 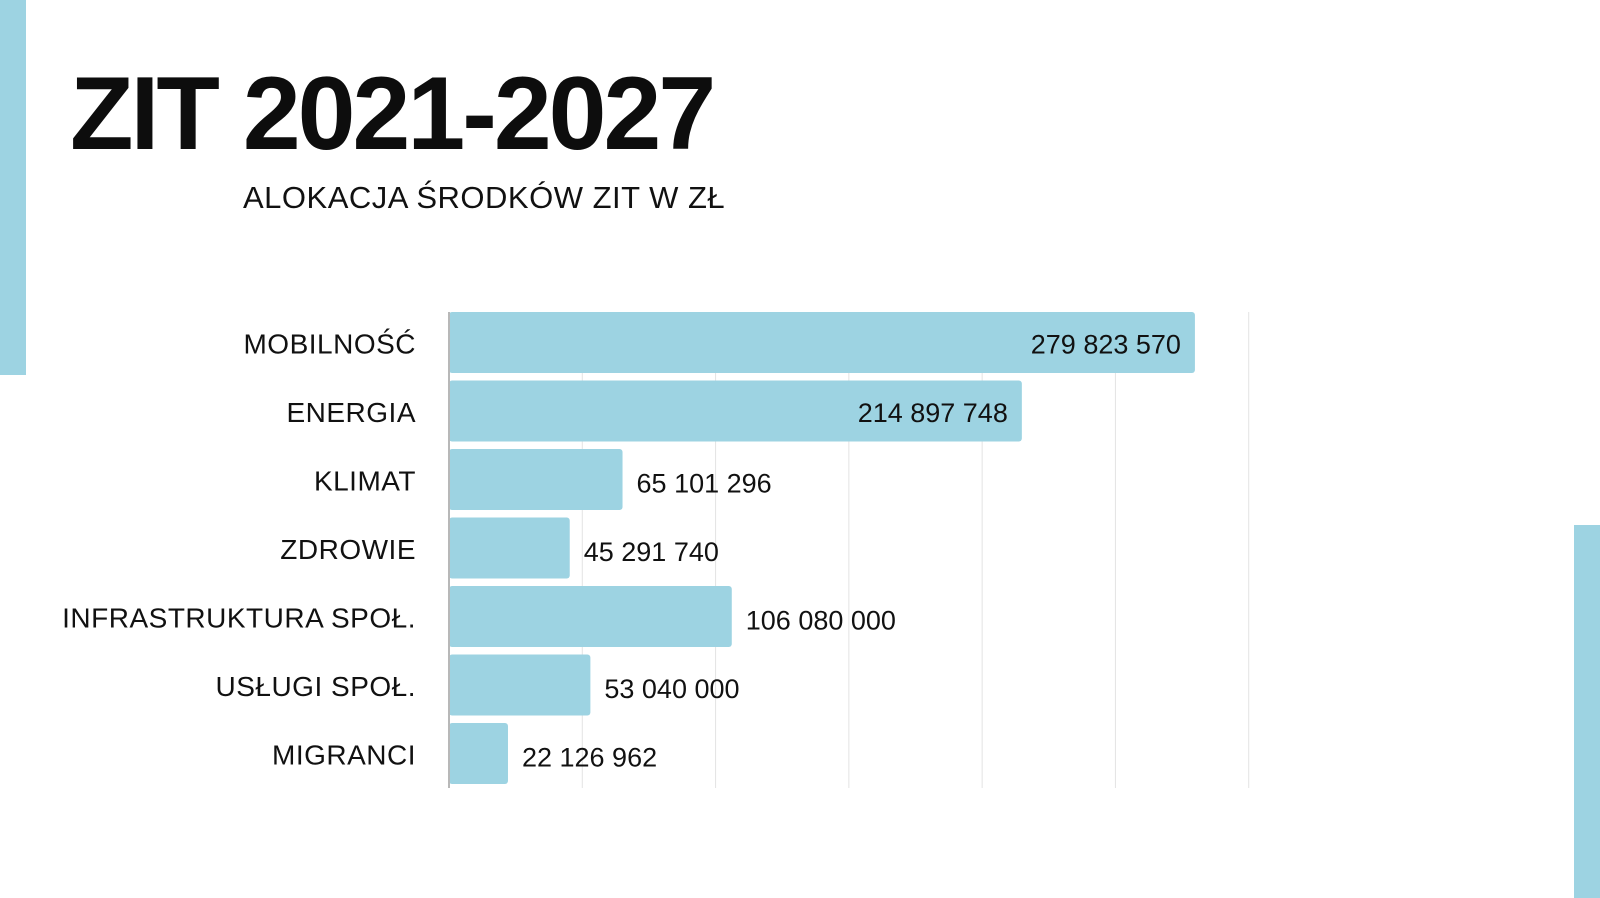 What do you see at coordinates (344, 755) in the screenshot?
I see `category-label: MIGRANCI` at bounding box center [344, 755].